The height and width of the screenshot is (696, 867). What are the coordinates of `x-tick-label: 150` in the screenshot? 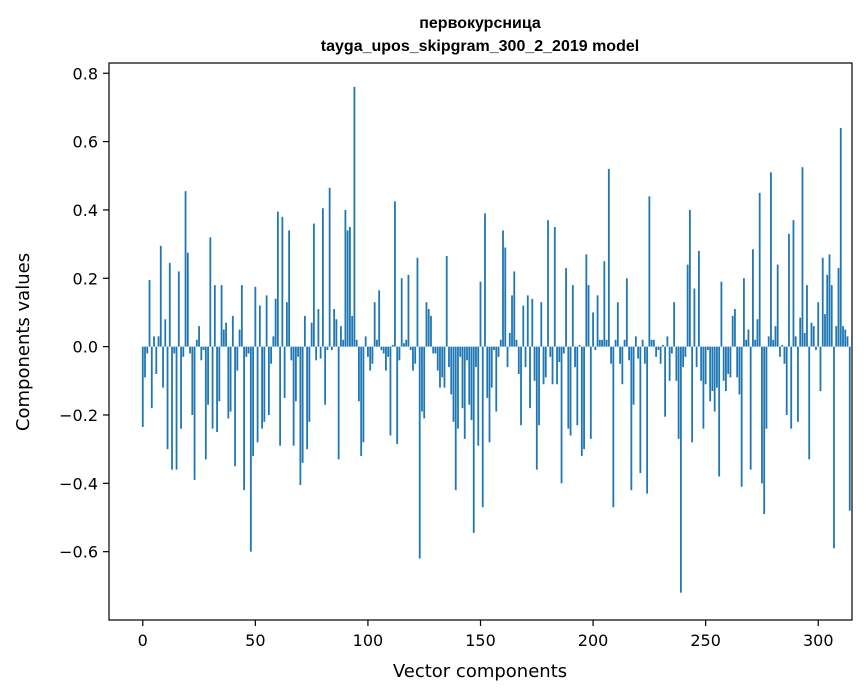 It's located at (480, 640).